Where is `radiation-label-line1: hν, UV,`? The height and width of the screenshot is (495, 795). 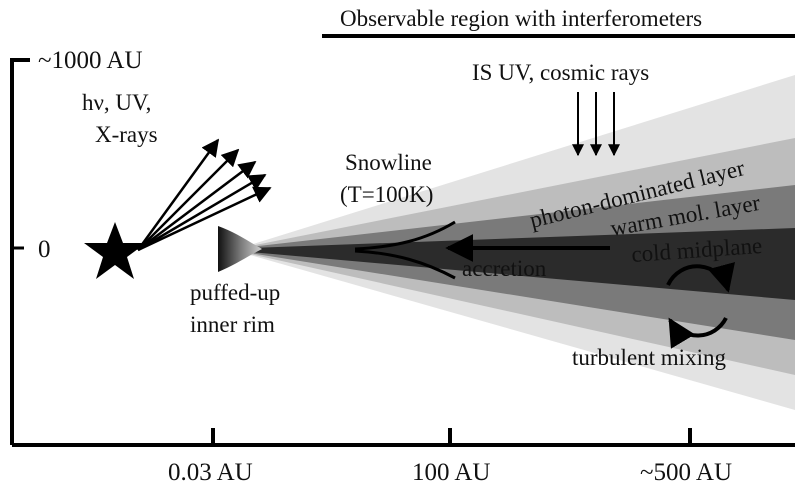 radiation-label-line1: hν, UV, is located at coordinates (116, 102).